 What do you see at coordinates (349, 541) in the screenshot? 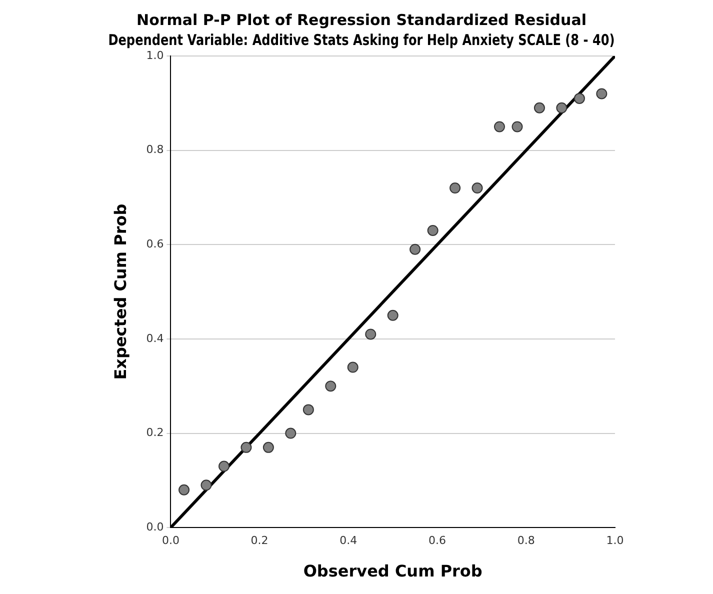
I see `x-tick-label: 0.4` at bounding box center [349, 541].